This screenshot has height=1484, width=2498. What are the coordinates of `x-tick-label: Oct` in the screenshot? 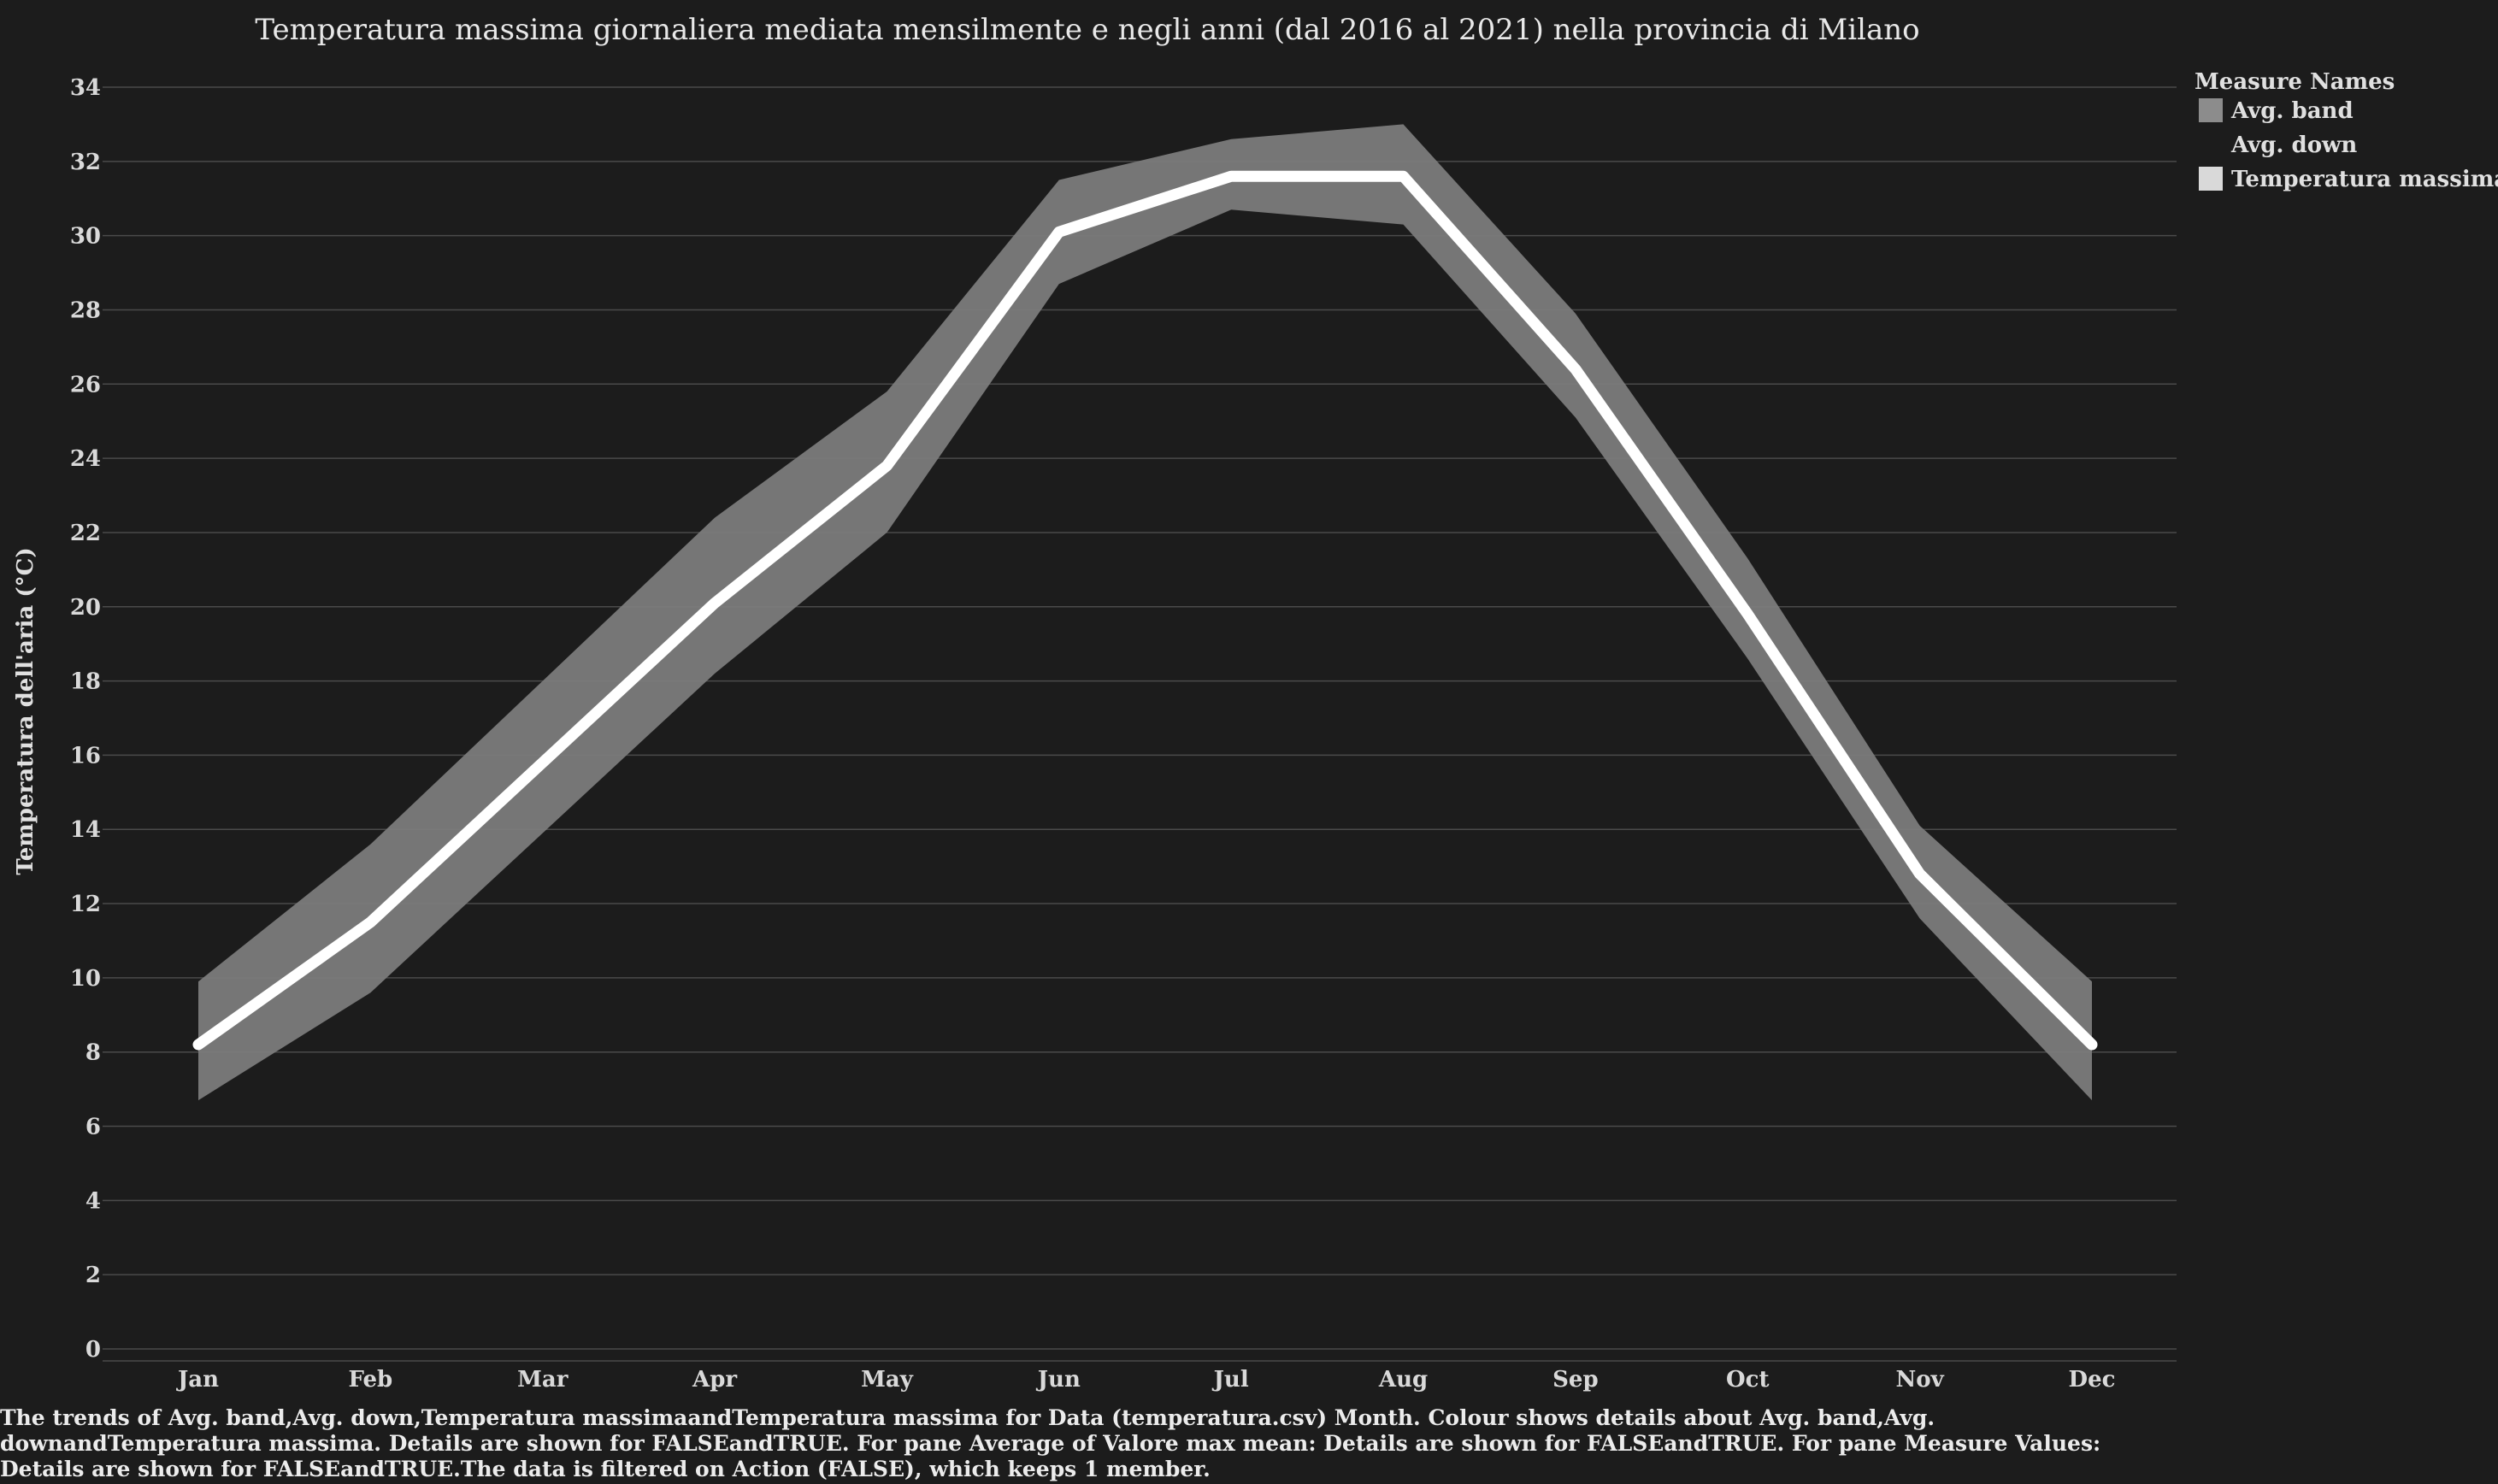 It's located at (1748, 1380).